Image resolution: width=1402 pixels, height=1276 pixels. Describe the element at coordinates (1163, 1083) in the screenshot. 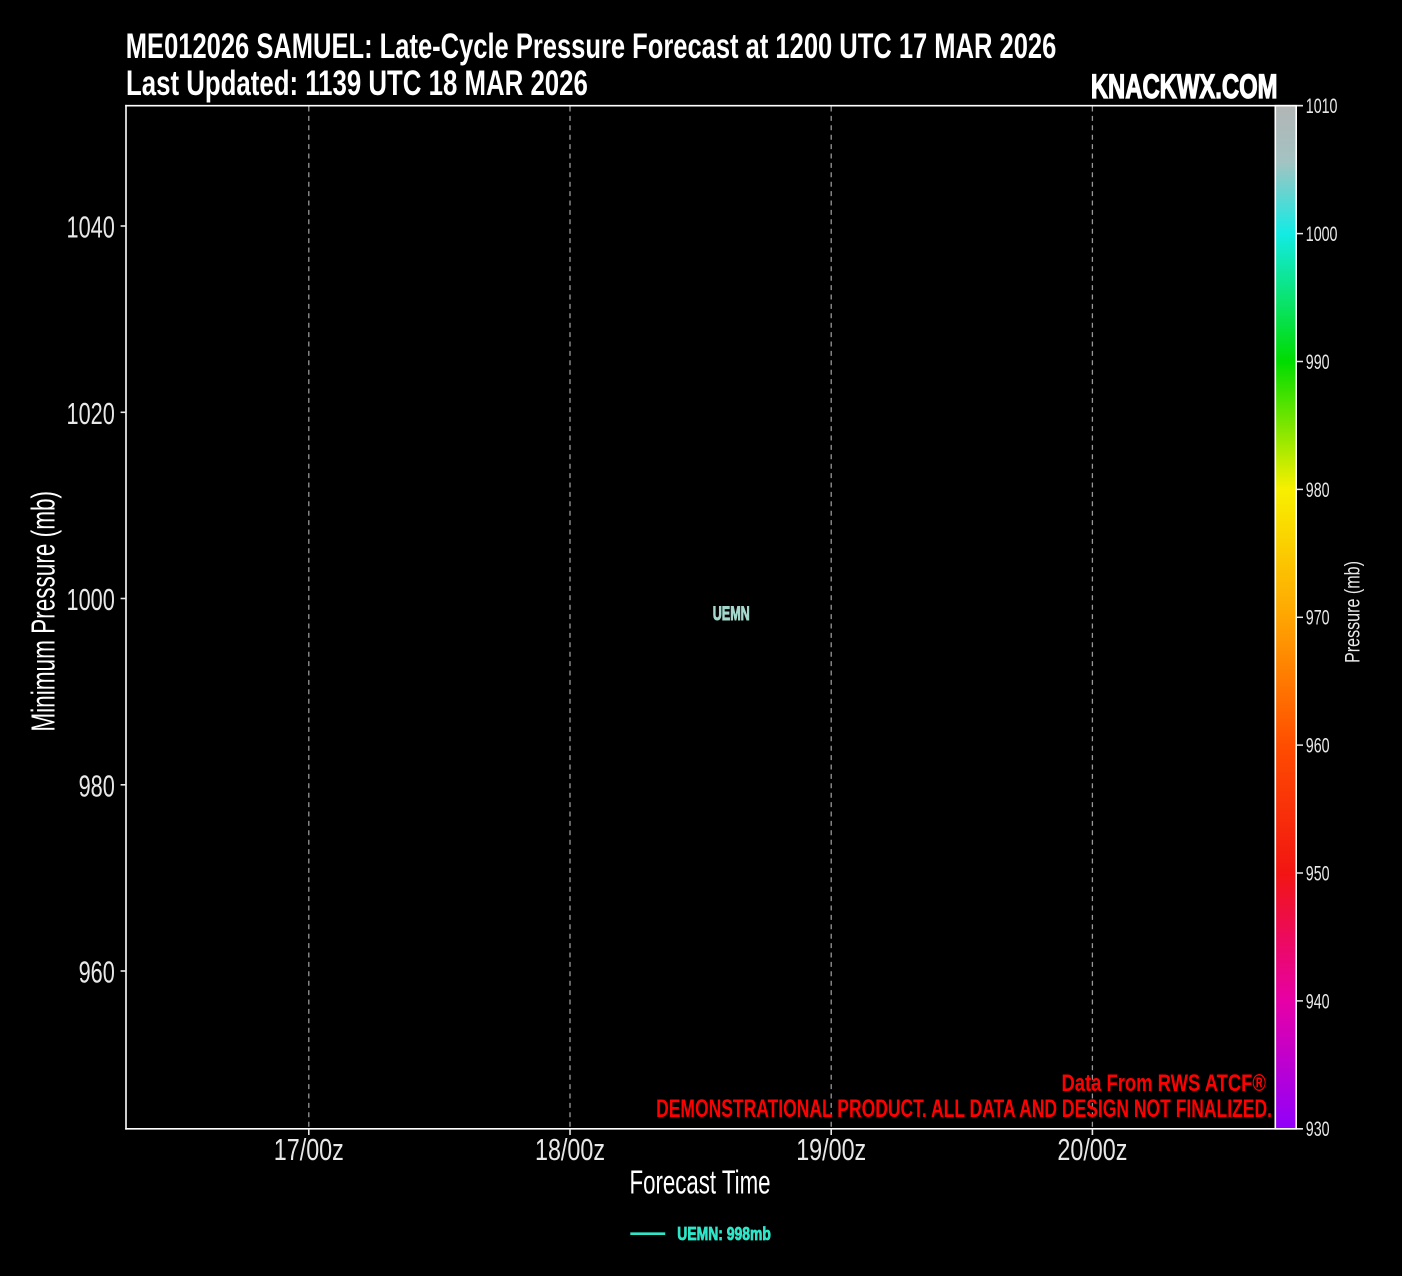

I see `svg-text: Data From RWS ATCF®` at that location.